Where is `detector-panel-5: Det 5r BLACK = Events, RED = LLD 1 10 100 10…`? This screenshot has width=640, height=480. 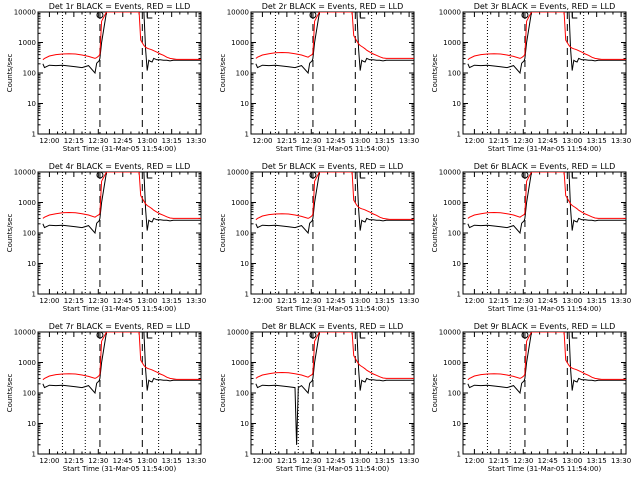 detector-panel-5: Det 5r BLACK = Events, RED = LLD 1 10 100 10… is located at coordinates (319, 237).